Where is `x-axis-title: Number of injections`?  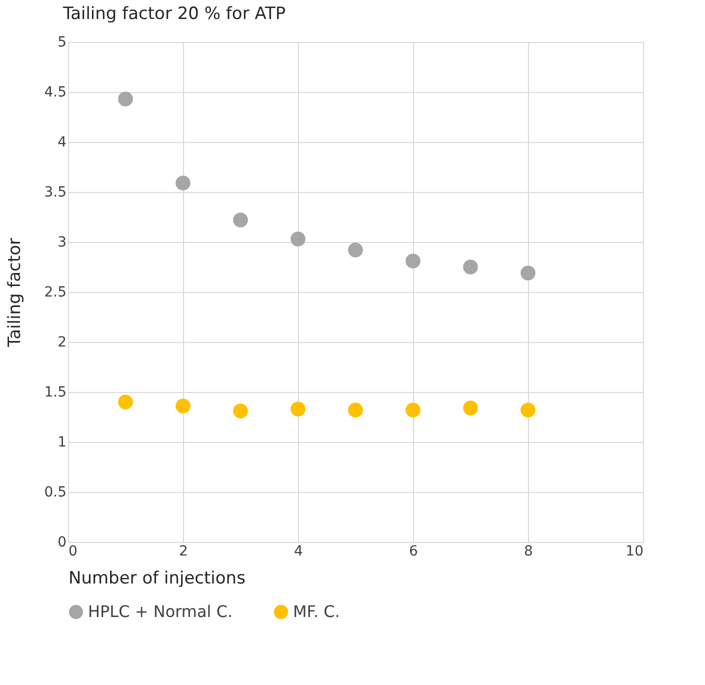
x-axis-title: Number of injections is located at coordinates (157, 578).